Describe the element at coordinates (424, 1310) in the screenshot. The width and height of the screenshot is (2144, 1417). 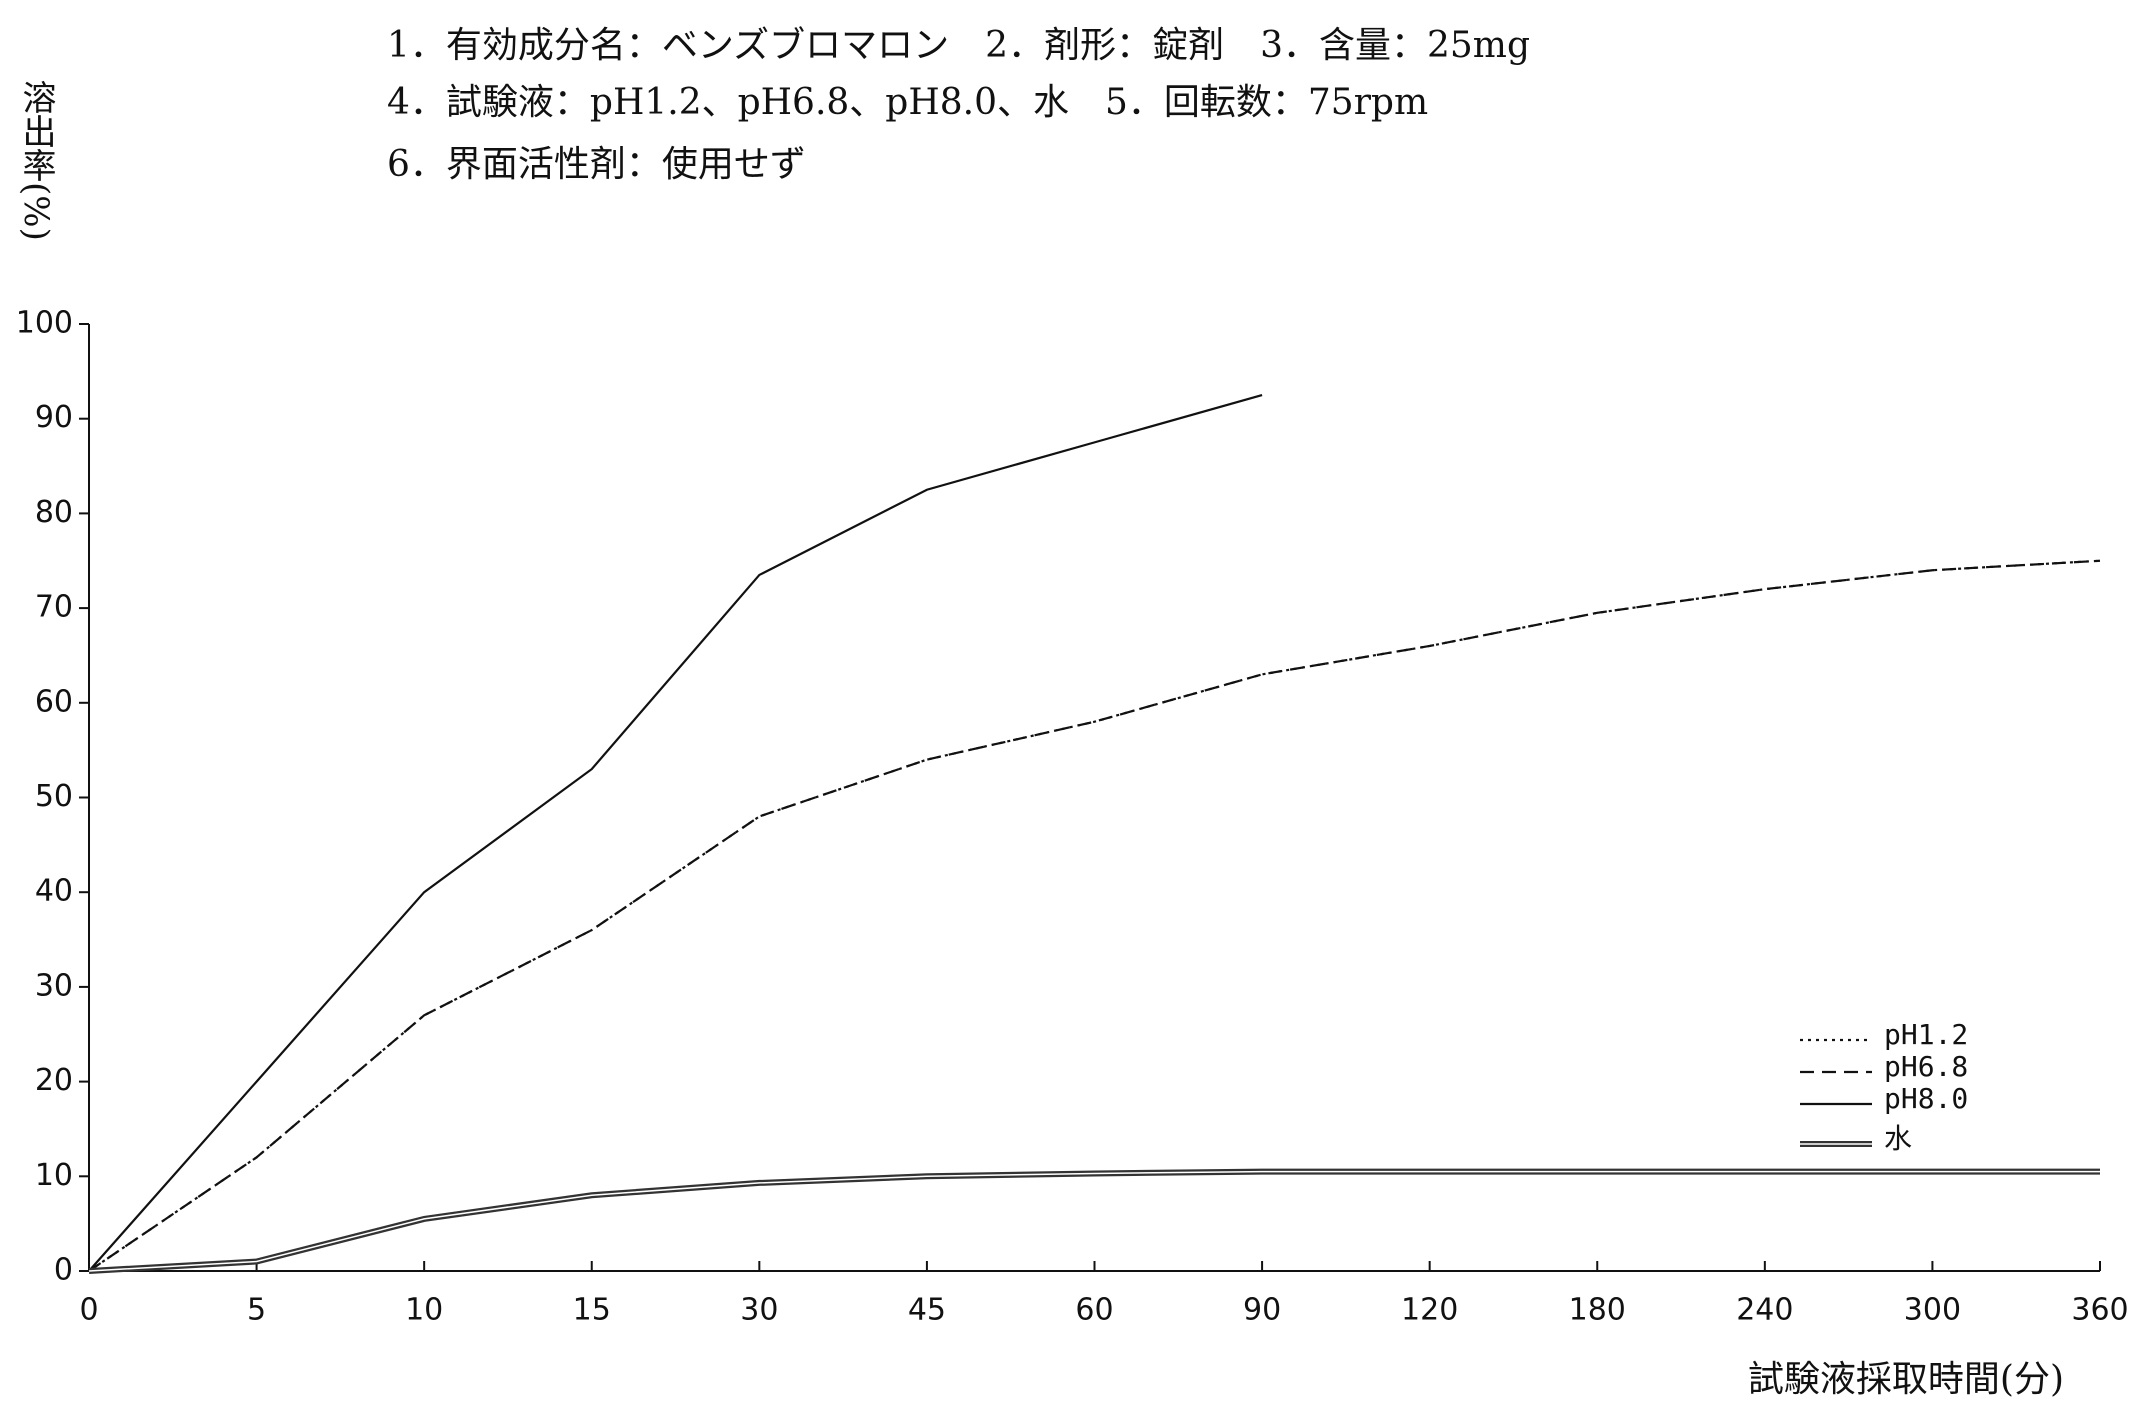
I see `x-tick-label: 10` at that location.